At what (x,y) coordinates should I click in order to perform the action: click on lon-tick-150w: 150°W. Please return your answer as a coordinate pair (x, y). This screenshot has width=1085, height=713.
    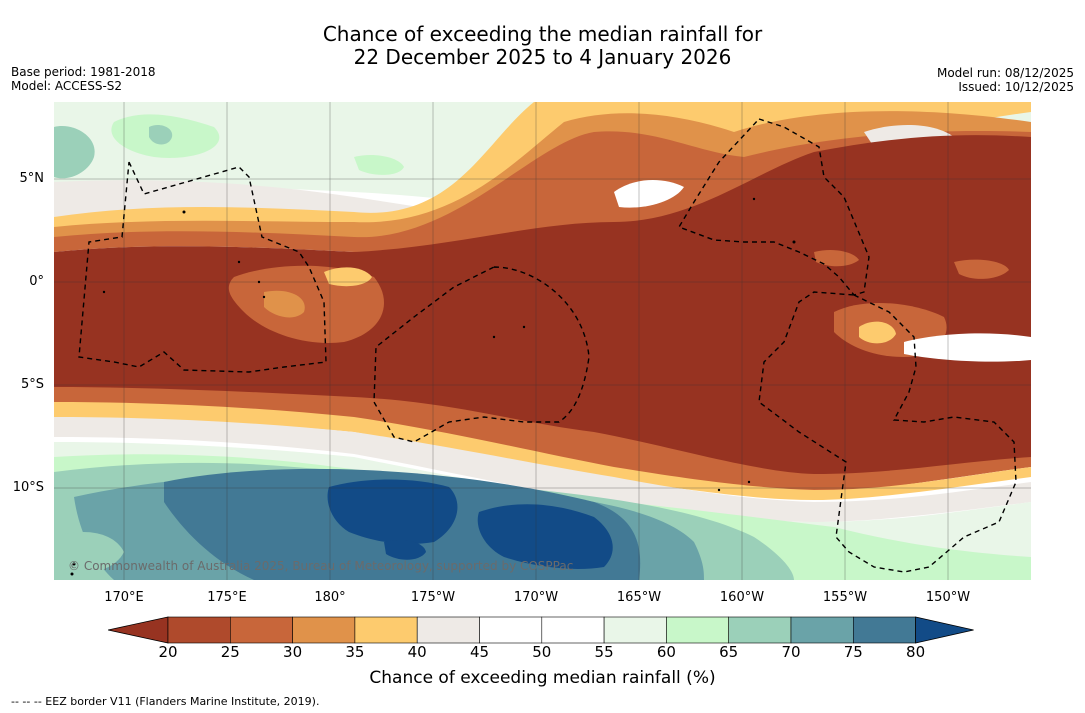
    Looking at the image, I should click on (948, 597).